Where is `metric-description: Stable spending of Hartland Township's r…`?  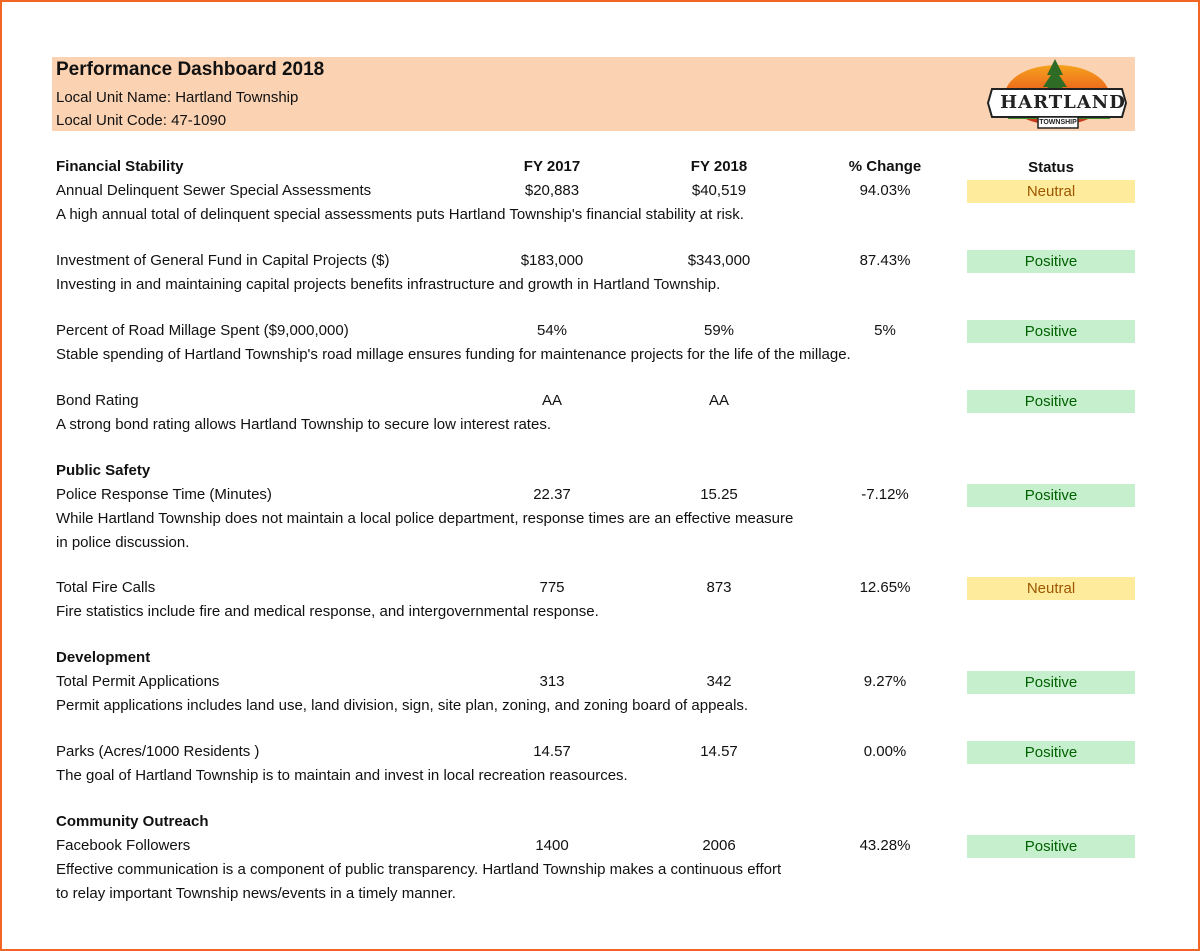 metric-description: Stable spending of Hartland Township's r… is located at coordinates (453, 355).